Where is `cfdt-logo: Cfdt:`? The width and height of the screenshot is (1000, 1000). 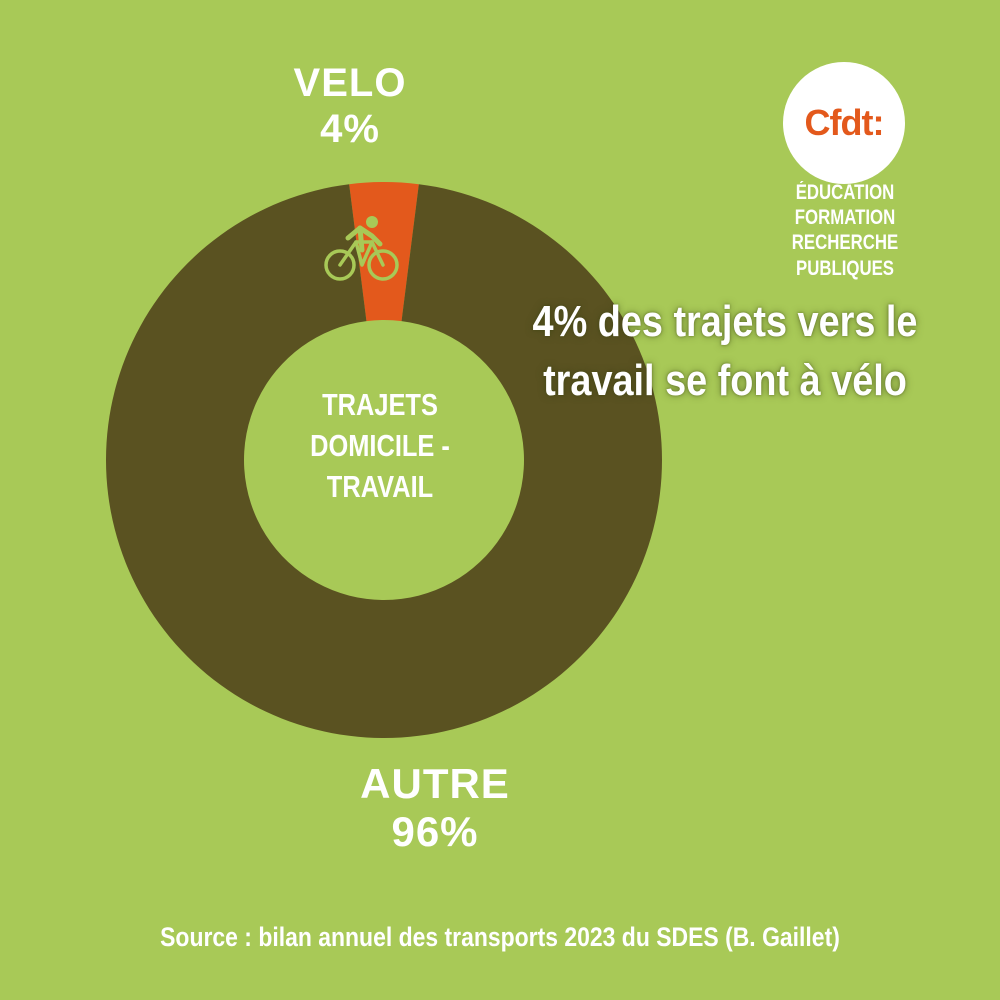 cfdt-logo: Cfdt: is located at coordinates (844, 123).